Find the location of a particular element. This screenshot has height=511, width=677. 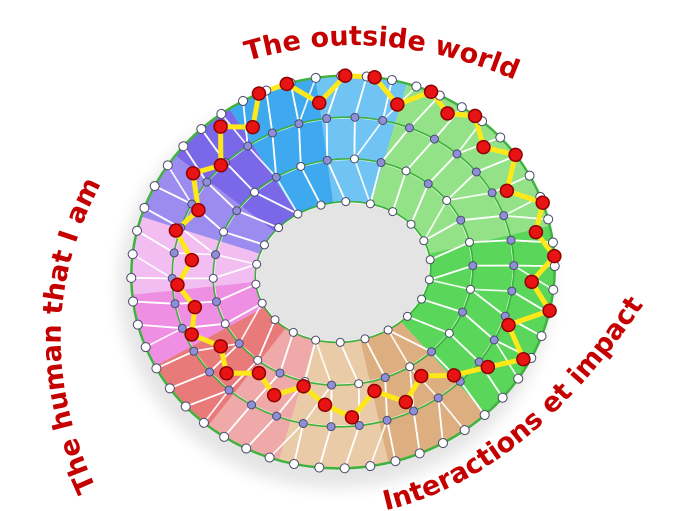

sector-blue-light is located at coordinates (369, 137).